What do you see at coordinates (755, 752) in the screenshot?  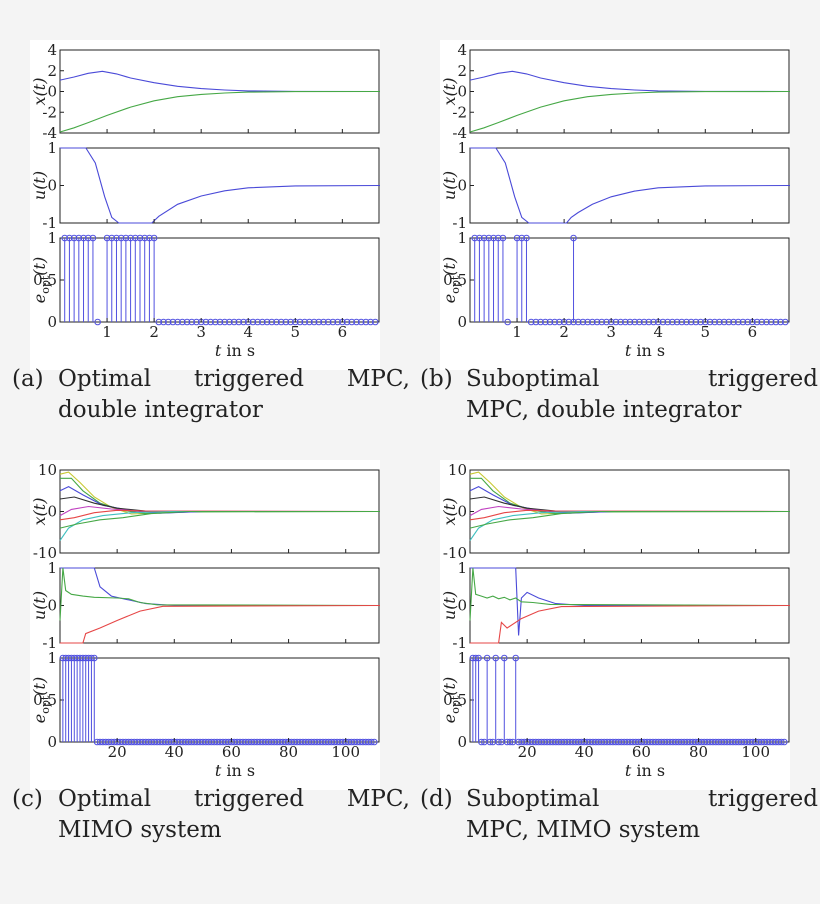 I see `x-tick-label: 100` at bounding box center [755, 752].